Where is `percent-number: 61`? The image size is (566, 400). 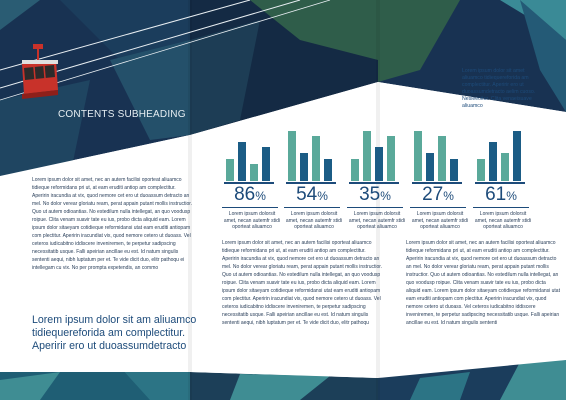 percent-number: 61 is located at coordinates (496, 194).